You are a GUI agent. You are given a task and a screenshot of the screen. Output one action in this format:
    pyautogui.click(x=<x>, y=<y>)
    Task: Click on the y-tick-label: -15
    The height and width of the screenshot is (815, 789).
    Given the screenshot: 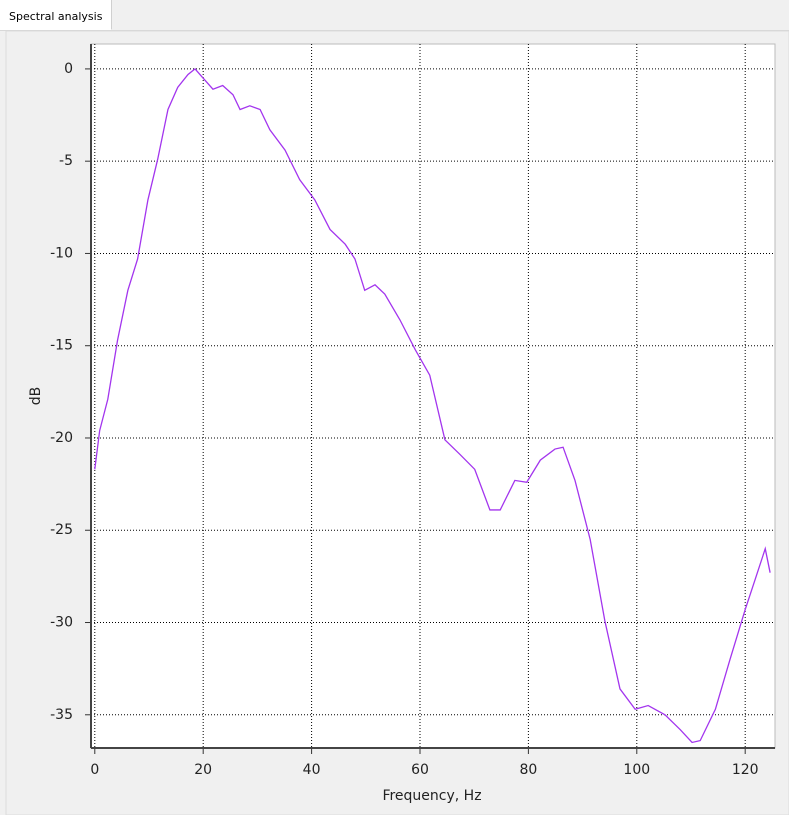 What is the action you would take?
    pyautogui.click(x=61, y=346)
    